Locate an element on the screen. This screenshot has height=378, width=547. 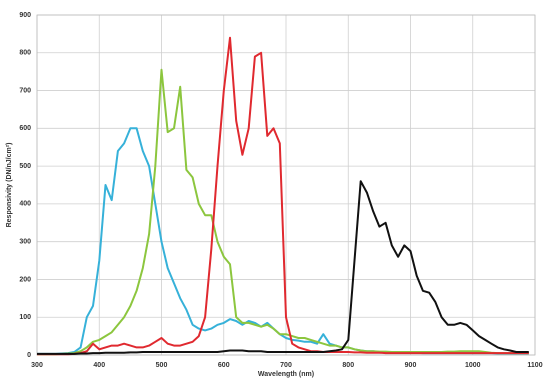
x-tick-label: 400 is located at coordinates (99, 365).